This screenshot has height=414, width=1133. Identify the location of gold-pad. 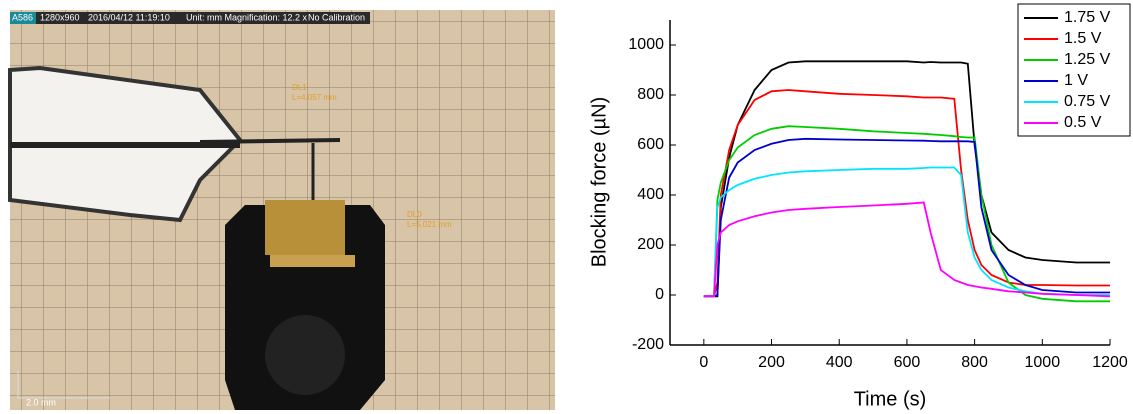
(305, 227).